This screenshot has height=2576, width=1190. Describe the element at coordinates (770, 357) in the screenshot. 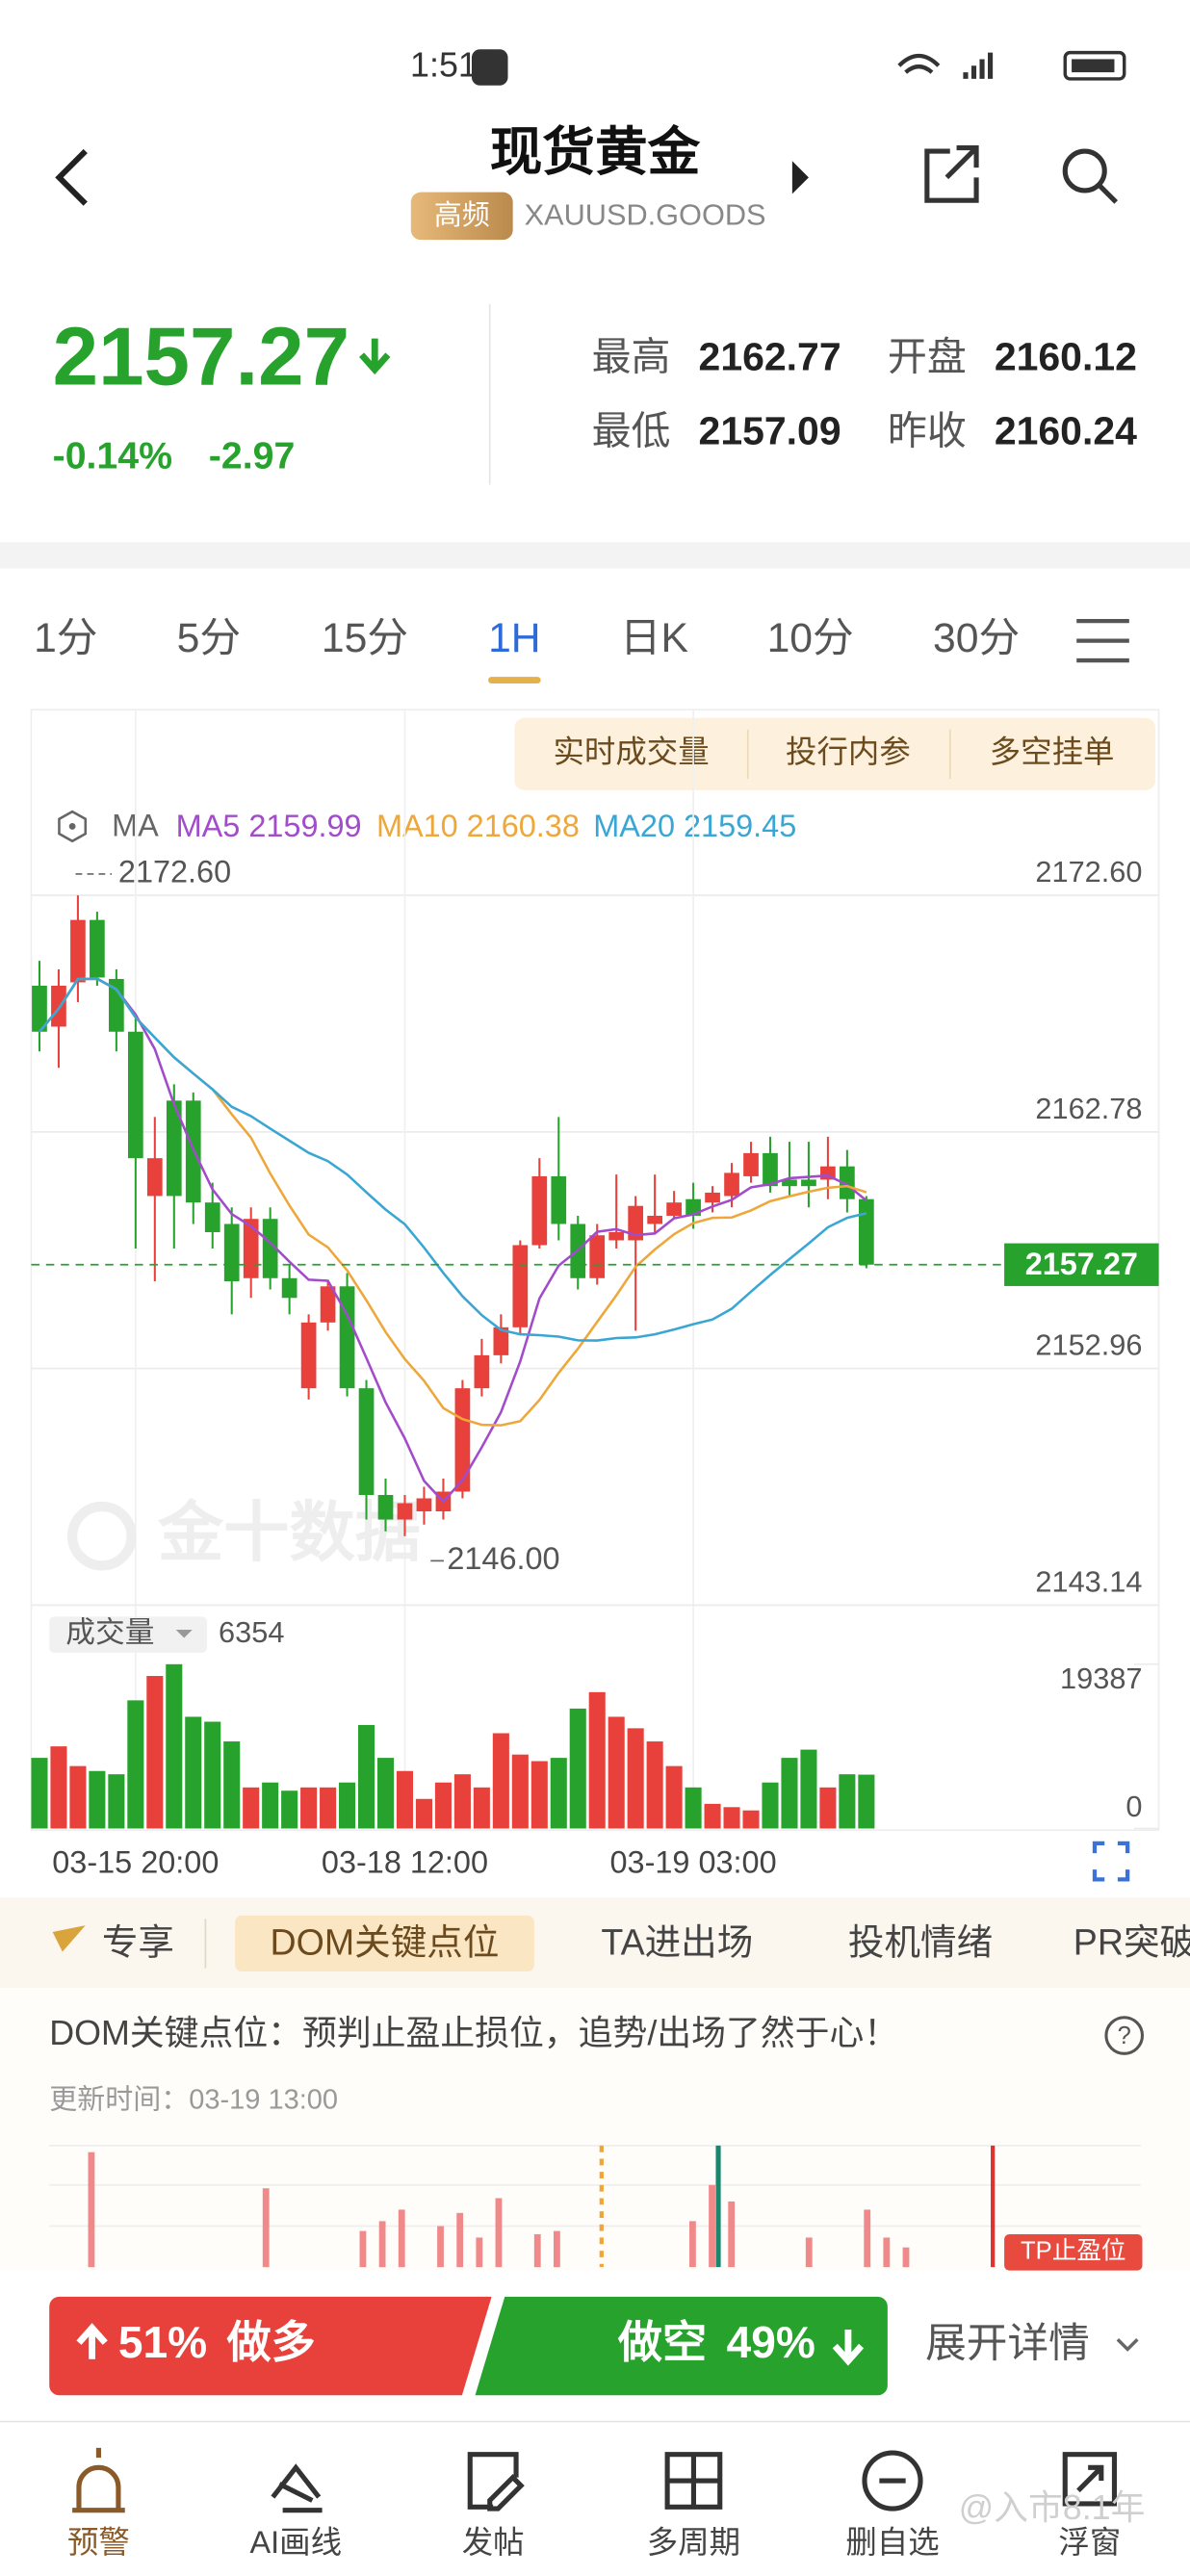

I see `stat-value: 2162.77` at that location.